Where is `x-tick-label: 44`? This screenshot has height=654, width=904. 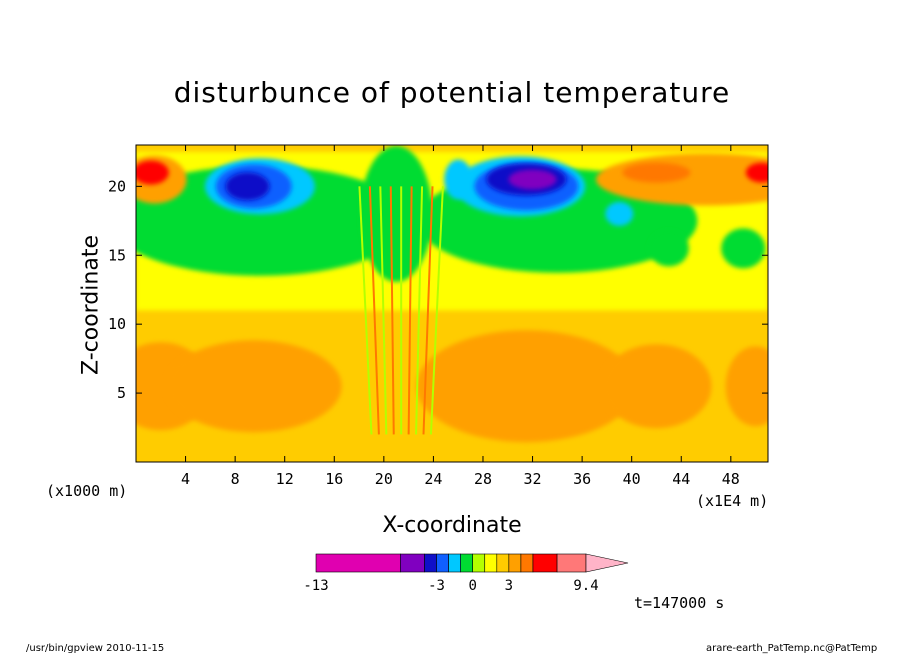 x-tick-label: 44 is located at coordinates (681, 479).